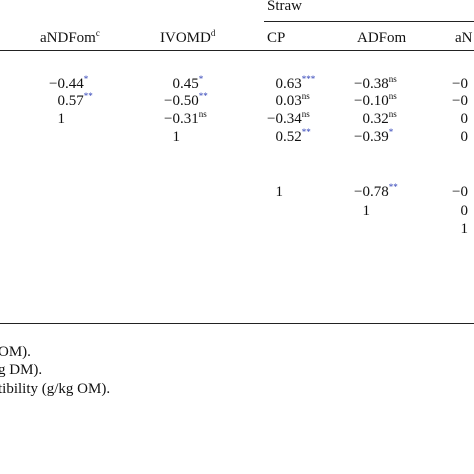  What do you see at coordinates (308, 79) in the screenshot?
I see `cell-sup: ***` at bounding box center [308, 79].